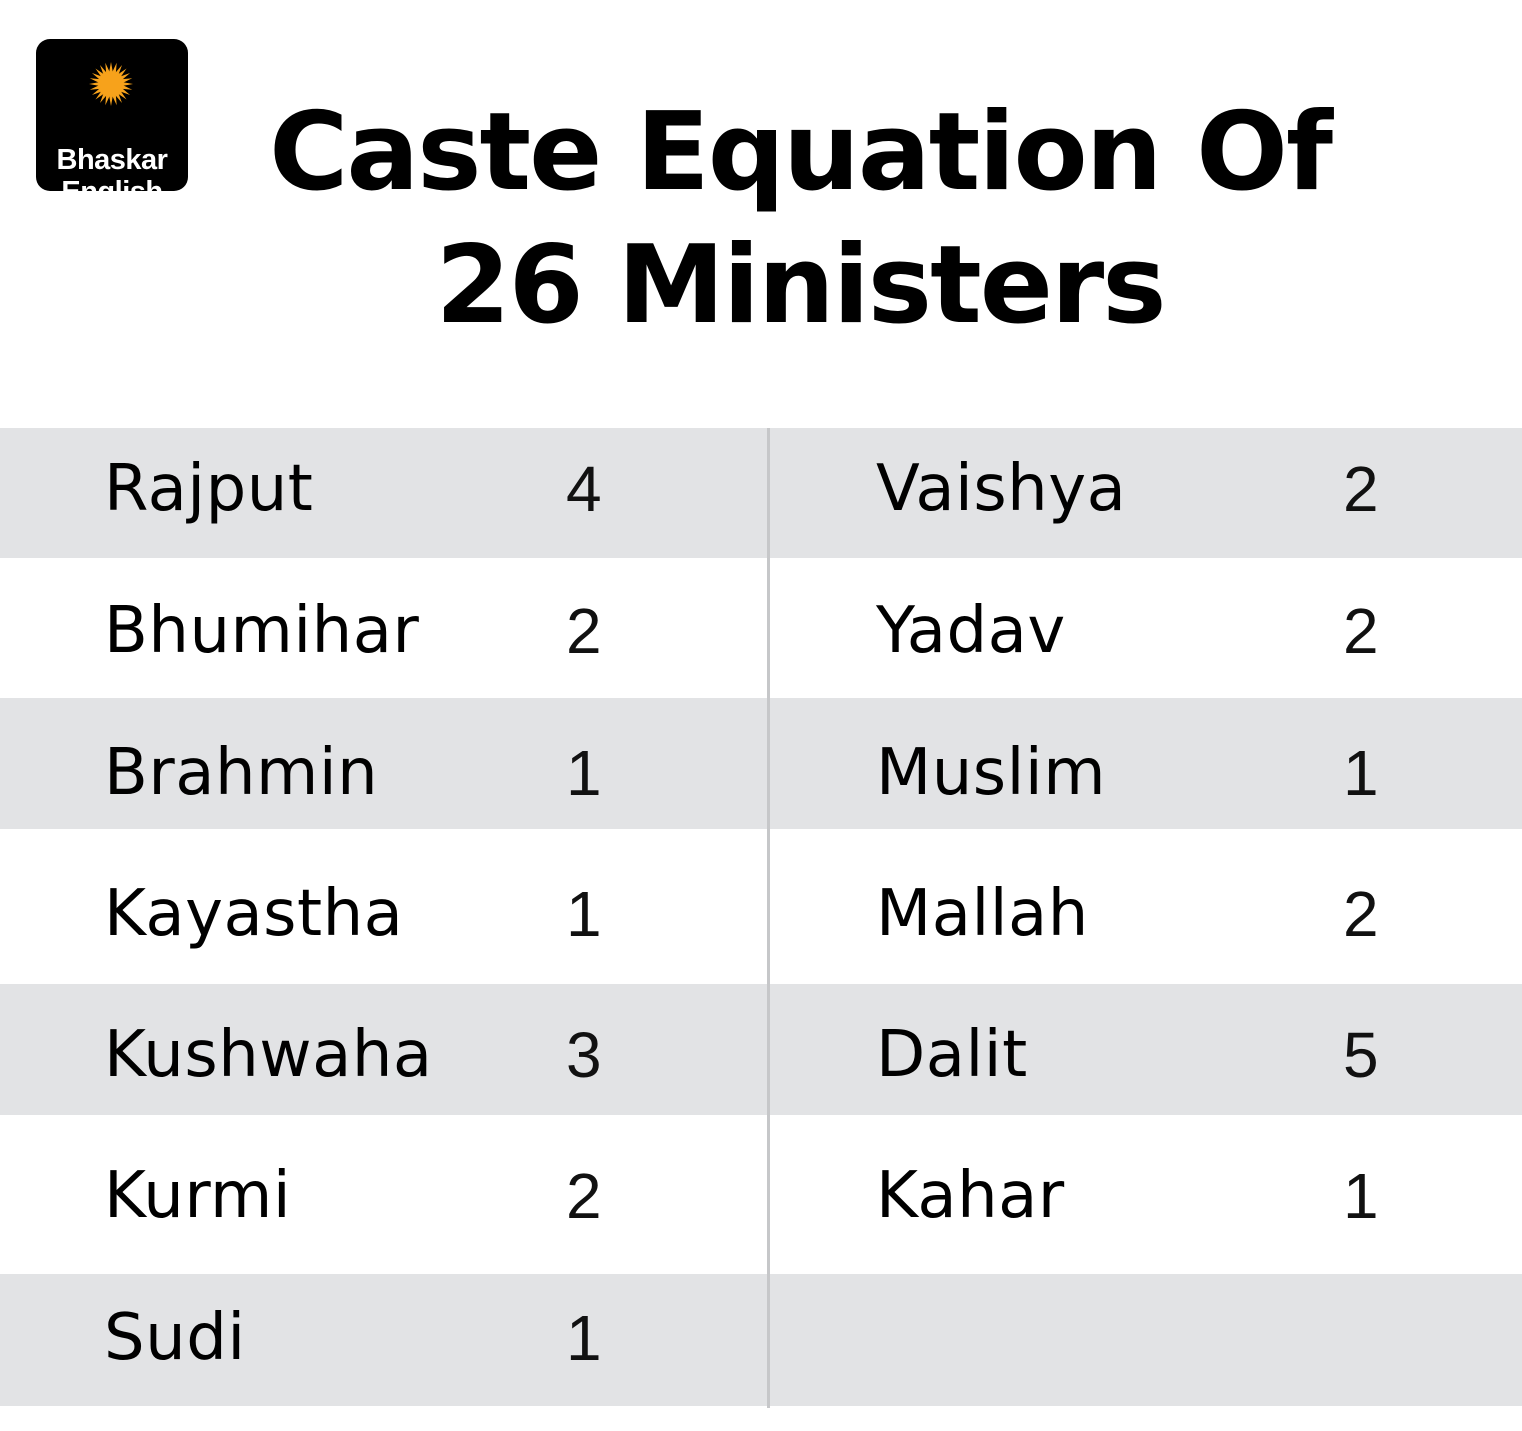 Image resolution: width=1522 pixels, height=1431 pixels. What do you see at coordinates (982, 914) in the screenshot?
I see `caste-label: Mallah` at bounding box center [982, 914].